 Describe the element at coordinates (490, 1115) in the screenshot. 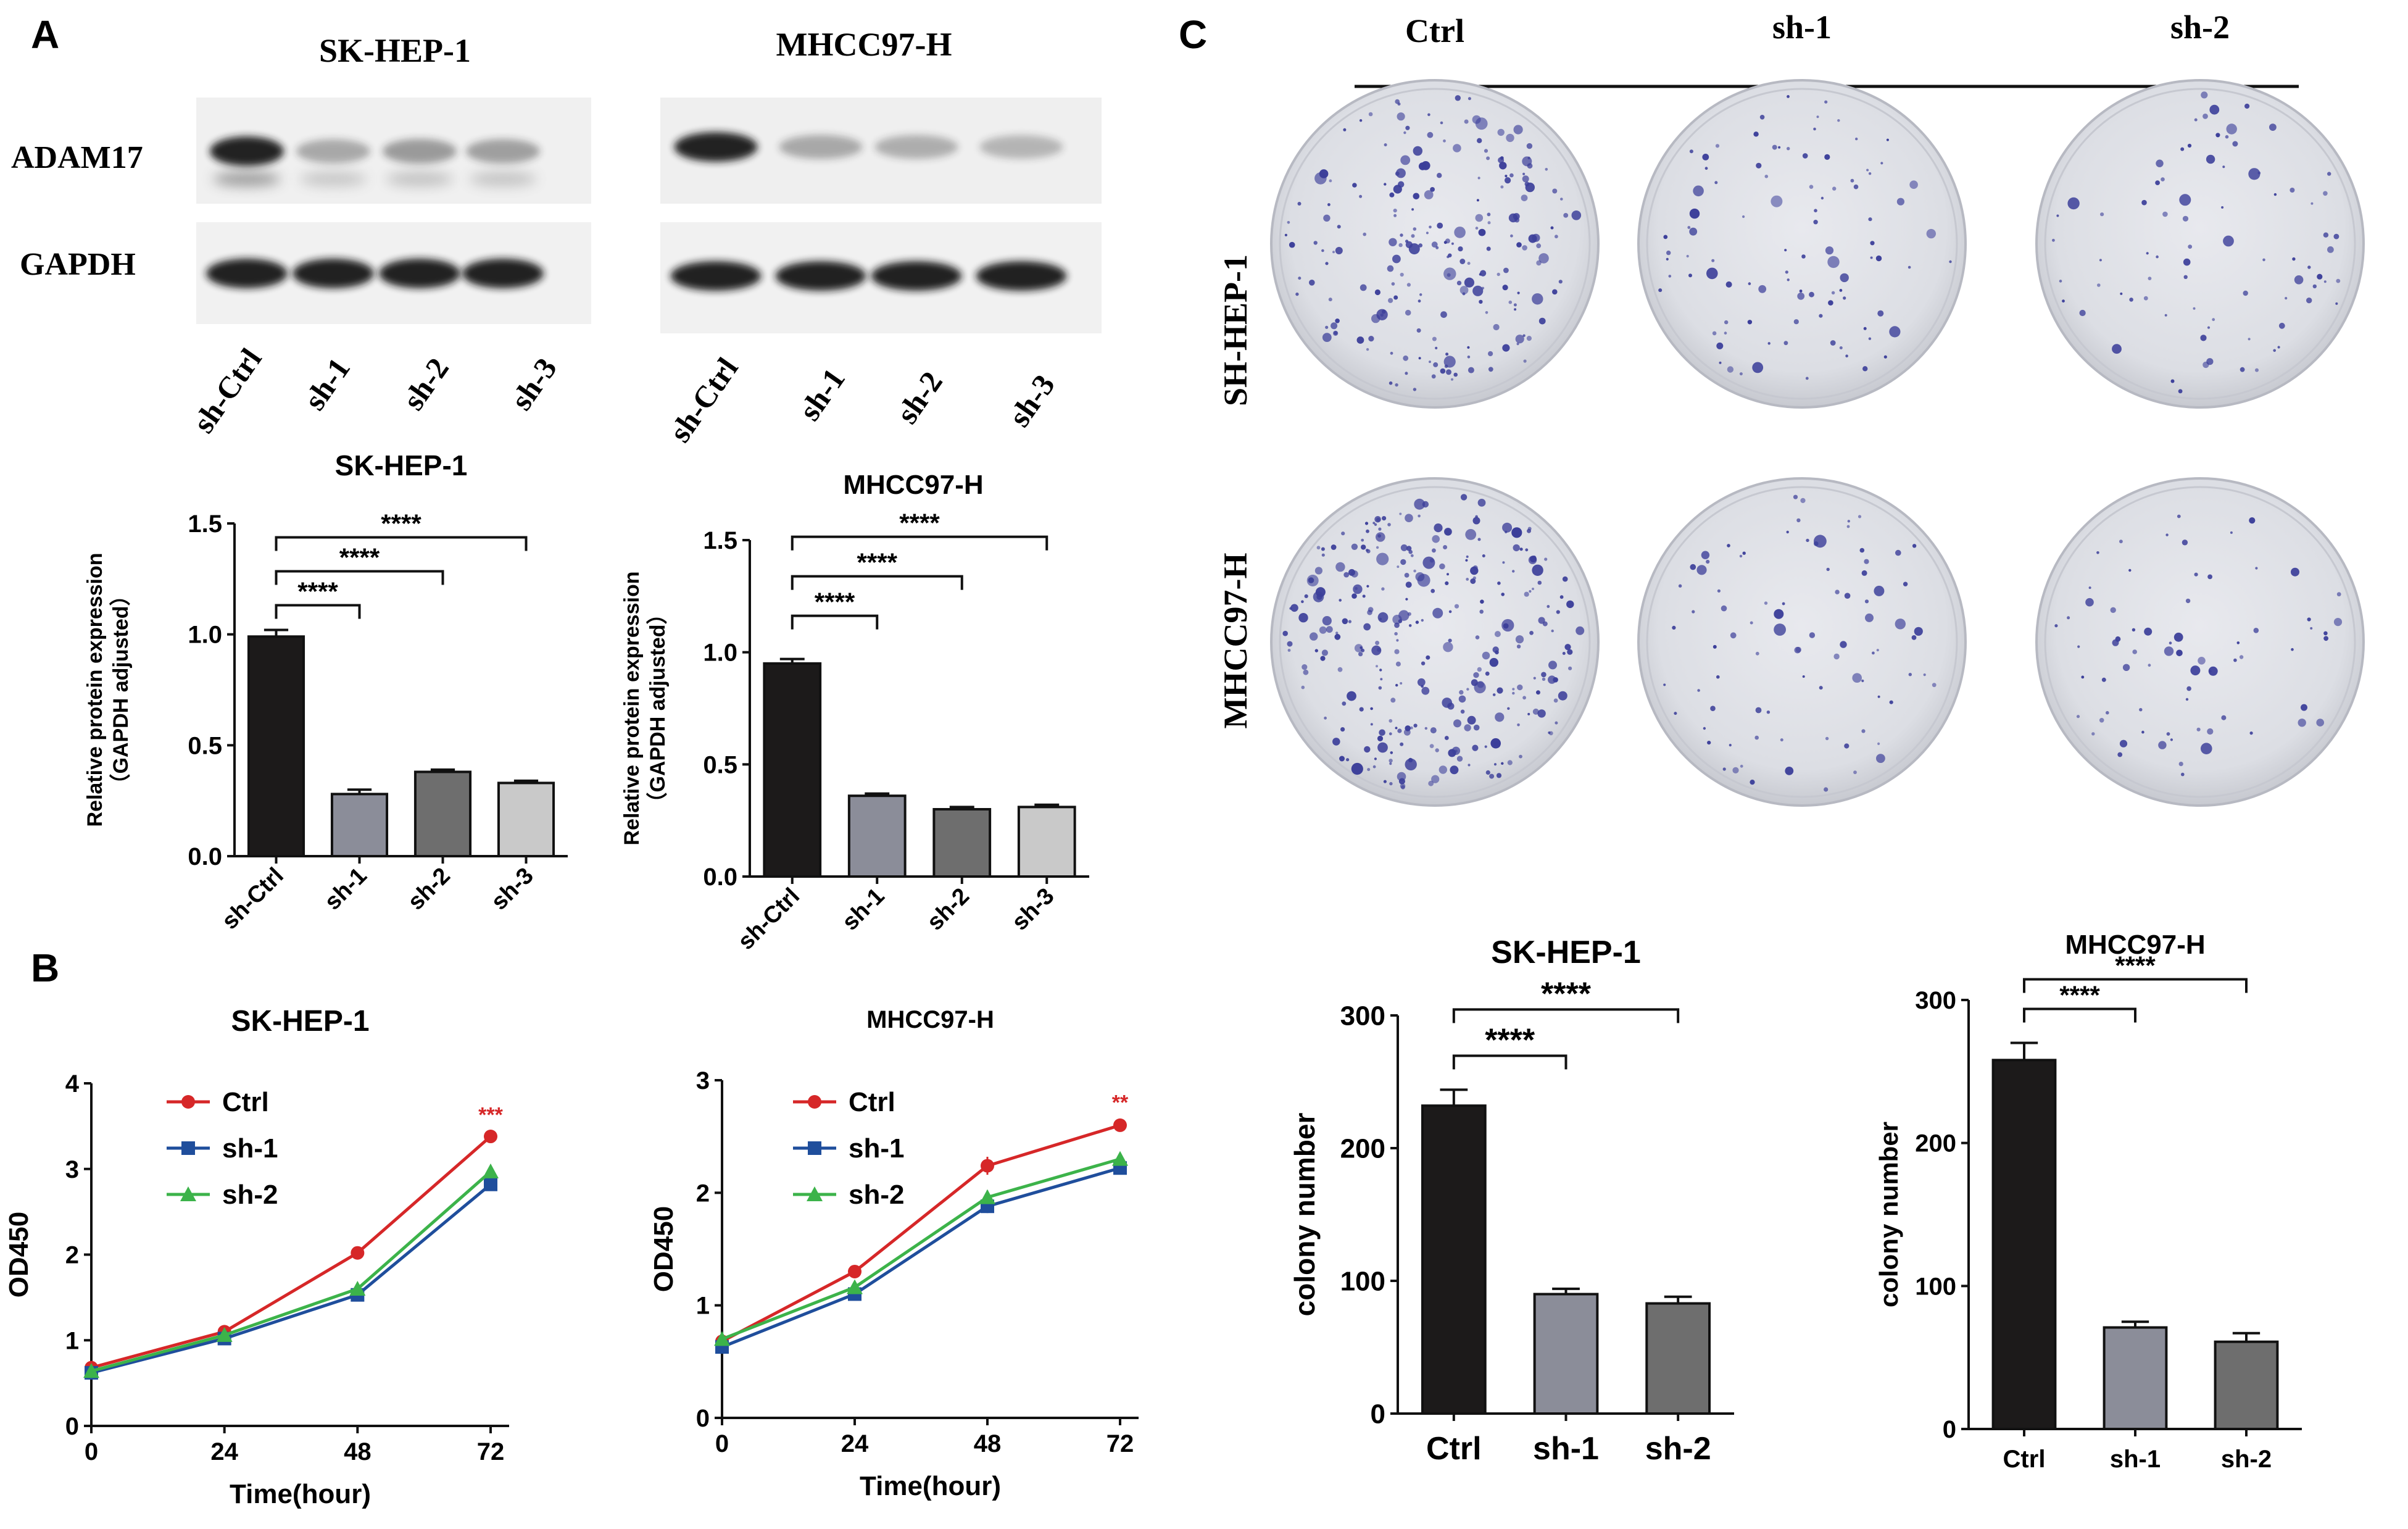

I see `significance-label: ***` at that location.